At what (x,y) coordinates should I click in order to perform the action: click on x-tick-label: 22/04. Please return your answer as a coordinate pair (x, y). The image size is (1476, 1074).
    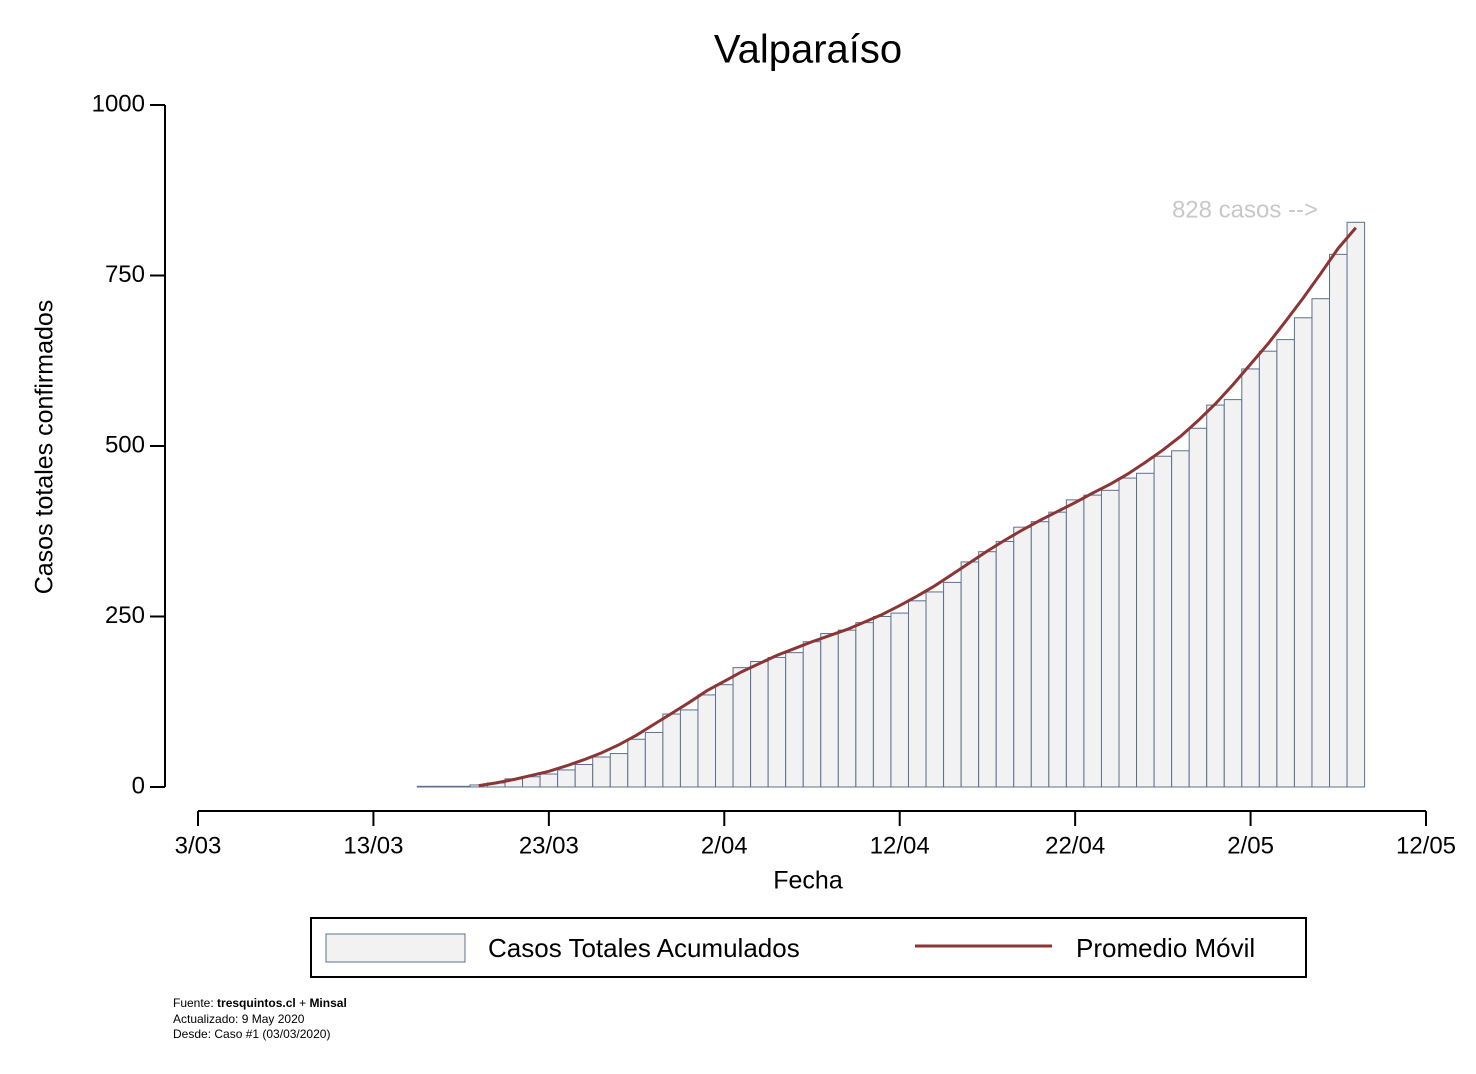
    Looking at the image, I should click on (1075, 845).